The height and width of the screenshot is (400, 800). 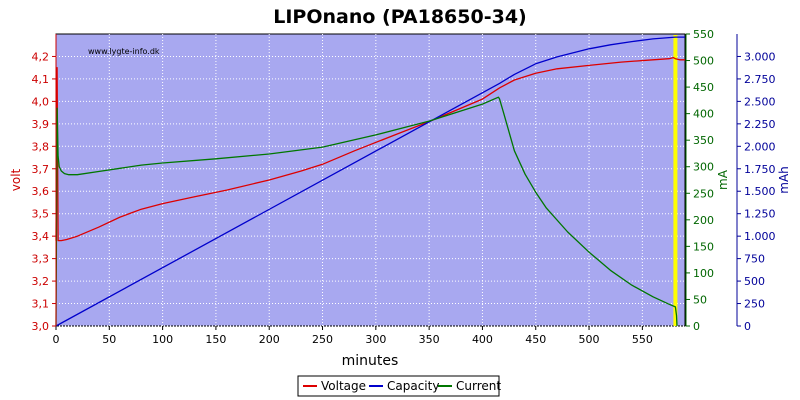 I want to click on mah-tick-label: 250, so click(x=754, y=304).